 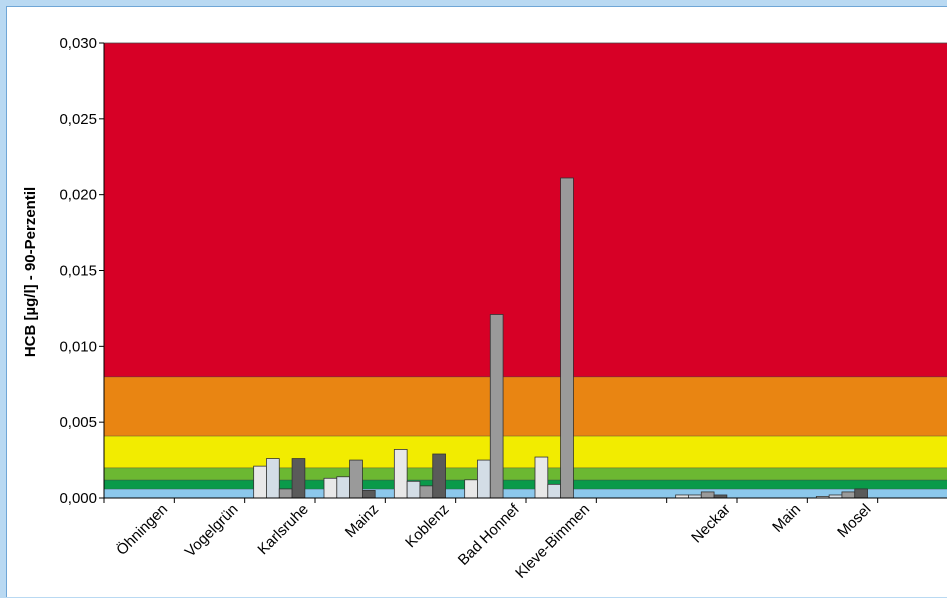 I want to click on x-tick-label-10: Mosel, so click(x=854, y=521).